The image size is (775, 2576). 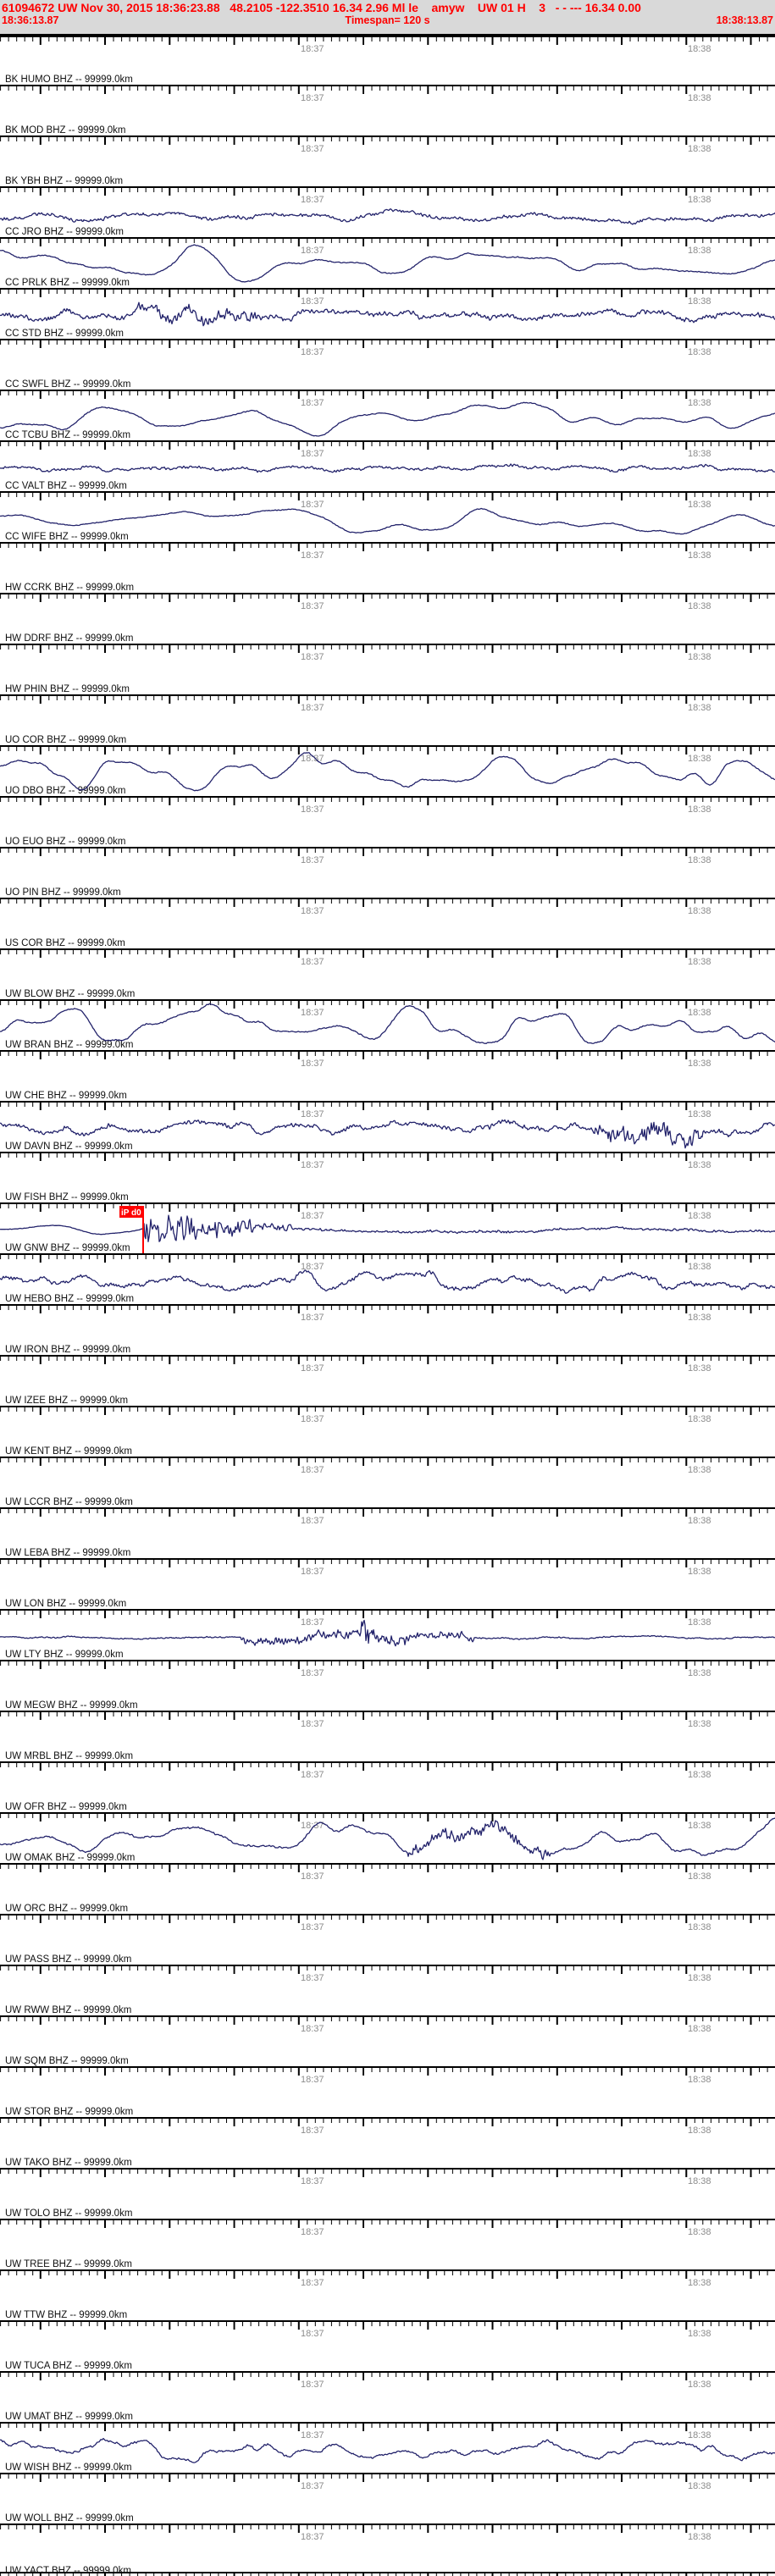 I want to click on trace-row-tuca: 18:37 18:38 UW TUCA BHZ -- 99999.0km, so click(x=387, y=2345).